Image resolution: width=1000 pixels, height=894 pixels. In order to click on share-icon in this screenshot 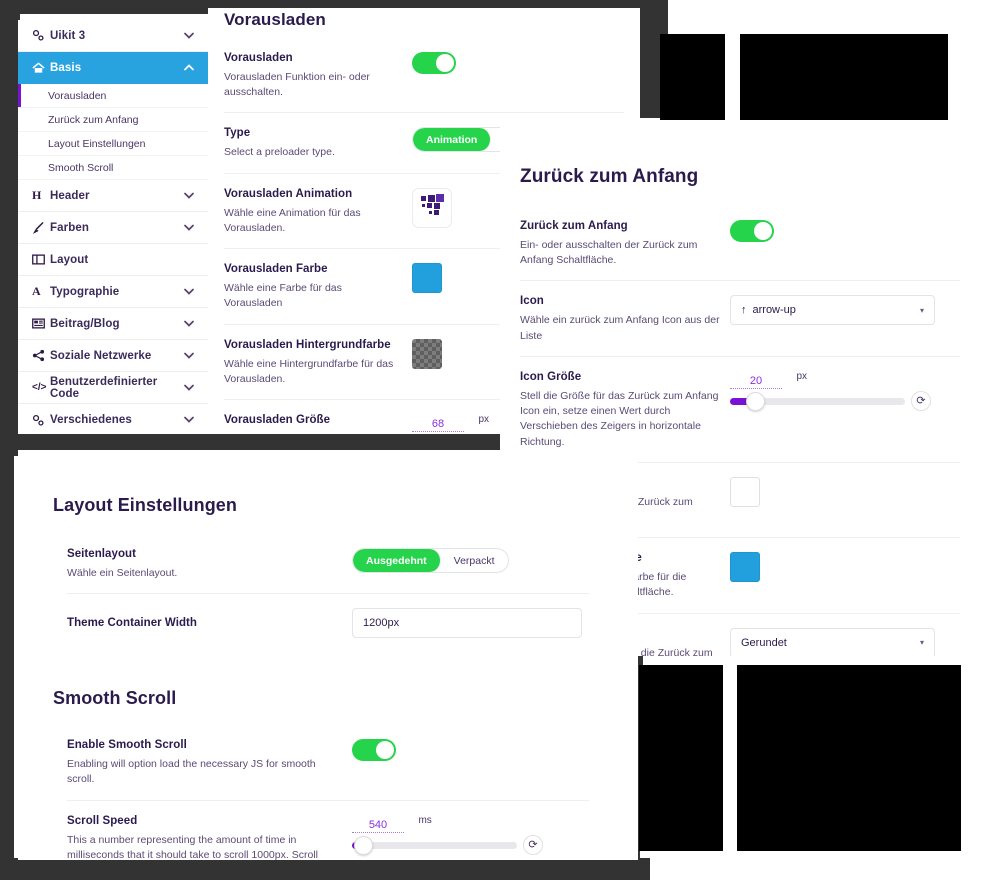, I will do `click(41, 355)`.